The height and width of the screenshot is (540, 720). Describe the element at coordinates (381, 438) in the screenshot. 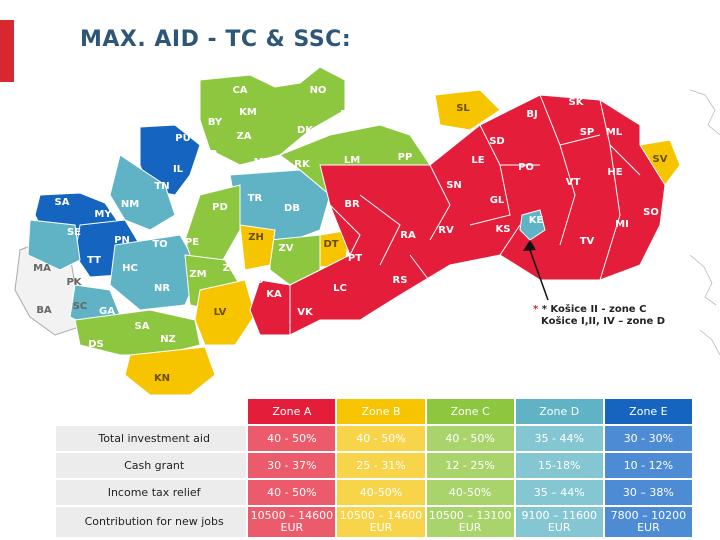

I see `cell-zone-b: 40 - 50%` at that location.